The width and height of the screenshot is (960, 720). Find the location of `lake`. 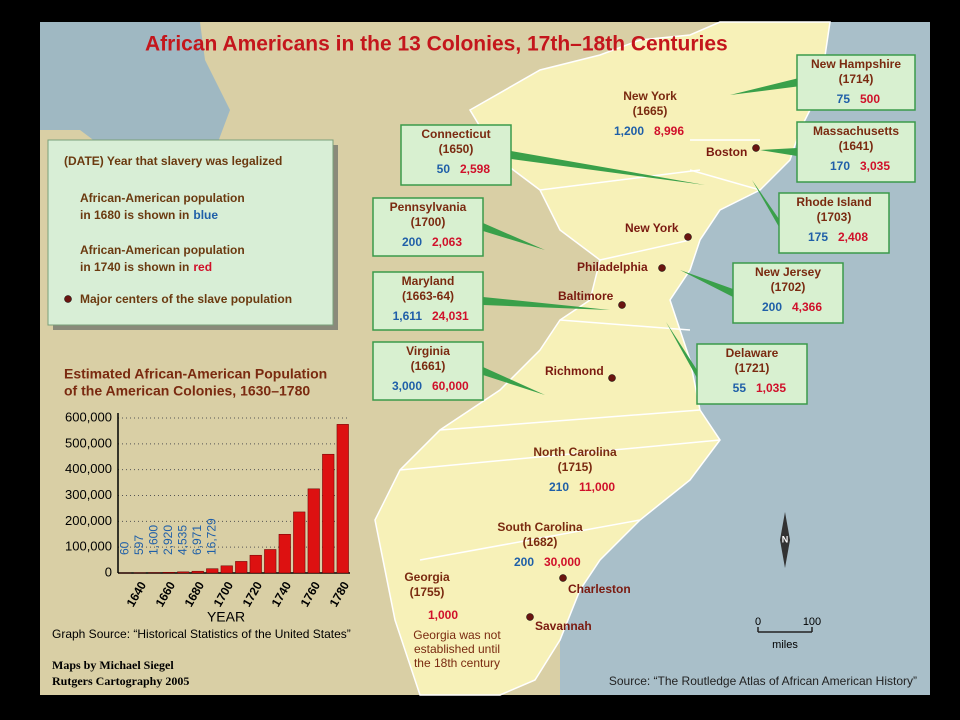

lake is located at coordinates (135, 98).